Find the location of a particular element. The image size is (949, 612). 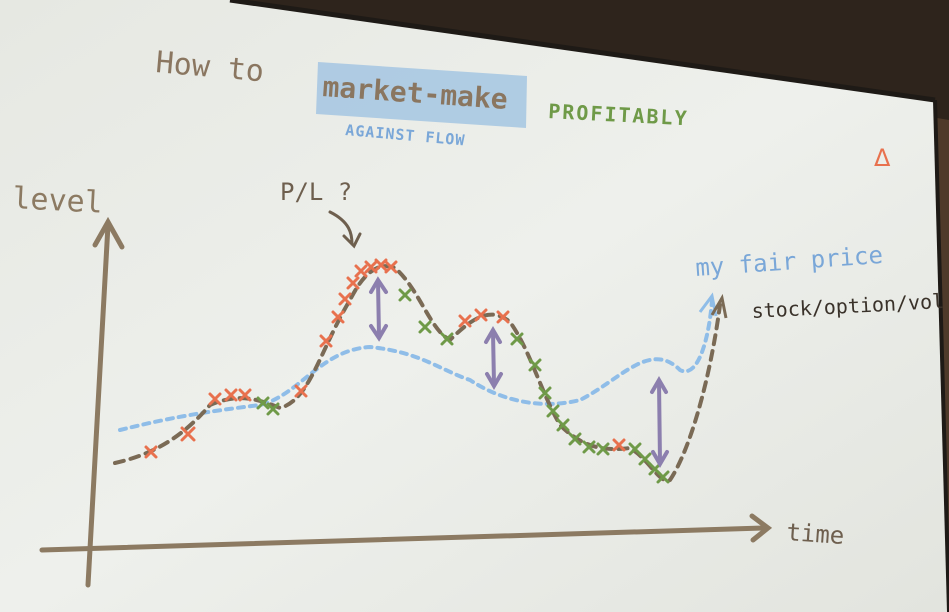

spread-arrows is located at coordinates (519, 372).